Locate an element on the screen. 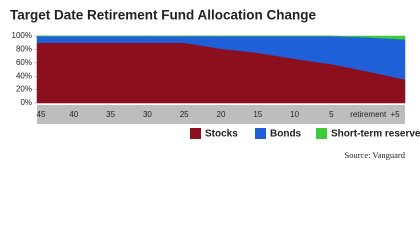 This screenshot has width=420, height=240. x-tick-label: +5 is located at coordinates (395, 114).